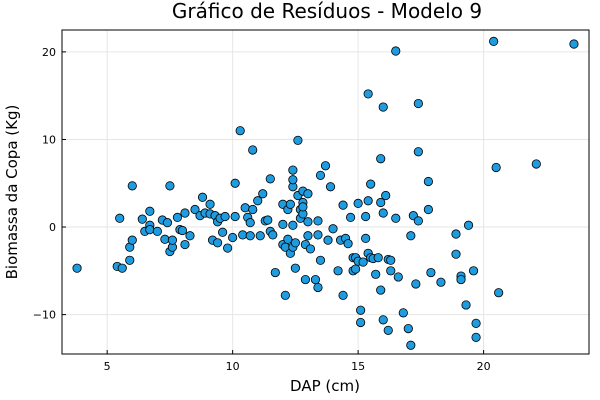 This screenshot has height=400, width=600. Describe the element at coordinates (325, 386) in the screenshot. I see `x-axis-label: DAP (cm)` at that location.